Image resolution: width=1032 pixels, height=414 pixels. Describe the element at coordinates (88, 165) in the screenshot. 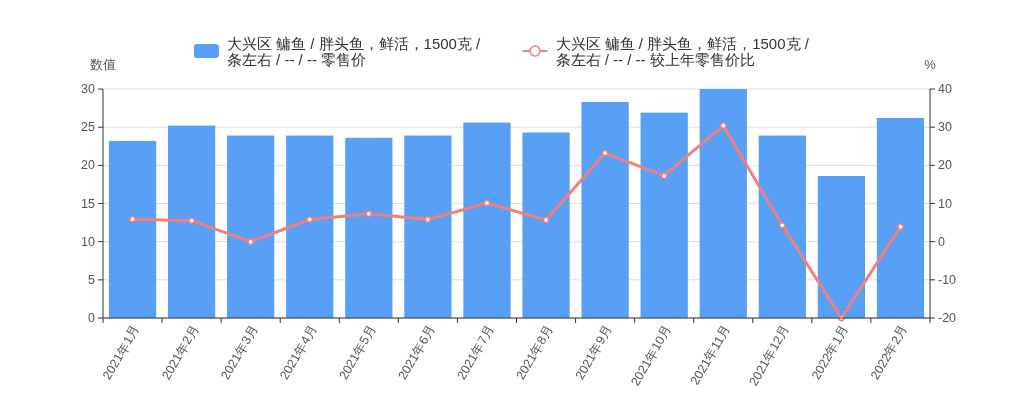

I see `y-tick-label: 20` at that location.